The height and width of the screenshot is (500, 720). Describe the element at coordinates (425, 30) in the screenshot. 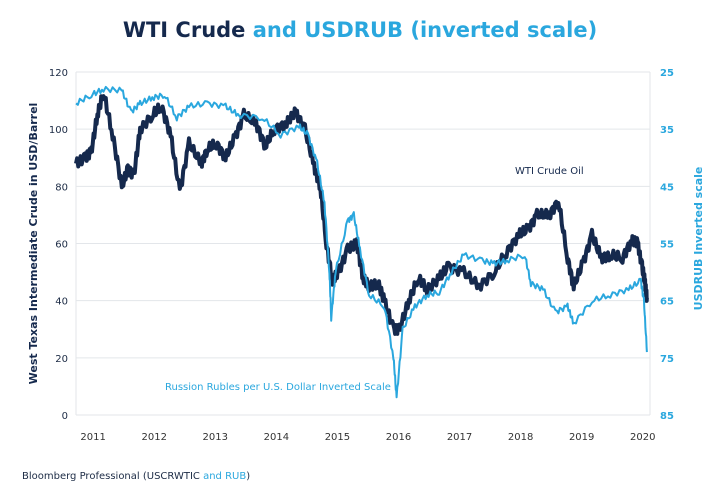

I see `title-rub: and USDRUB (inverted scale)` at that location.